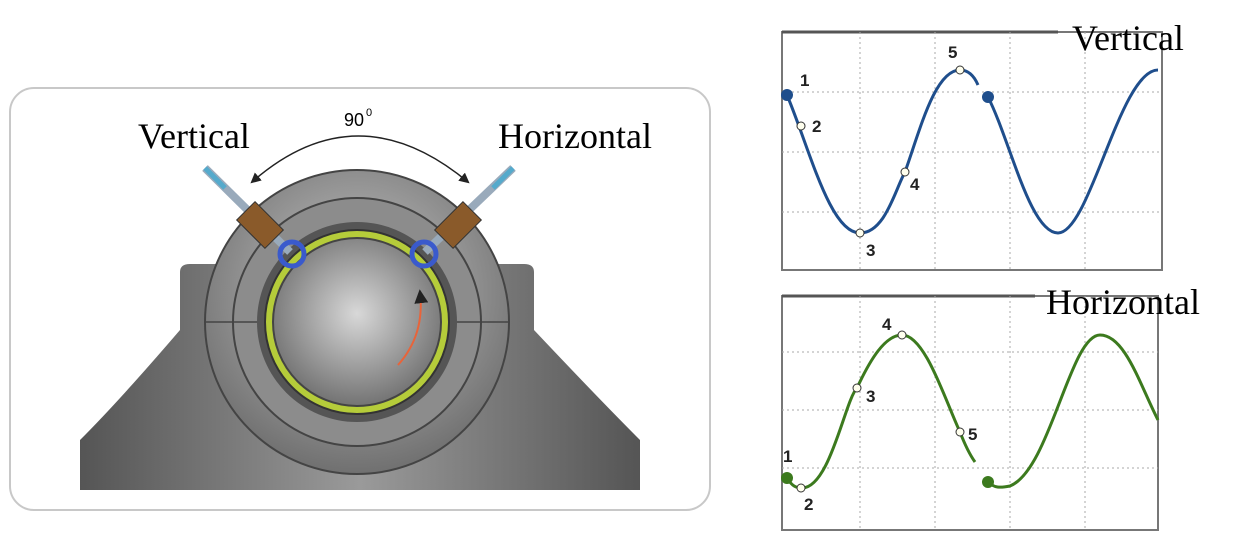 The width and height of the screenshot is (1241, 534). What do you see at coordinates (354, 120) in the screenshot?
I see `angle-label: 90` at bounding box center [354, 120].